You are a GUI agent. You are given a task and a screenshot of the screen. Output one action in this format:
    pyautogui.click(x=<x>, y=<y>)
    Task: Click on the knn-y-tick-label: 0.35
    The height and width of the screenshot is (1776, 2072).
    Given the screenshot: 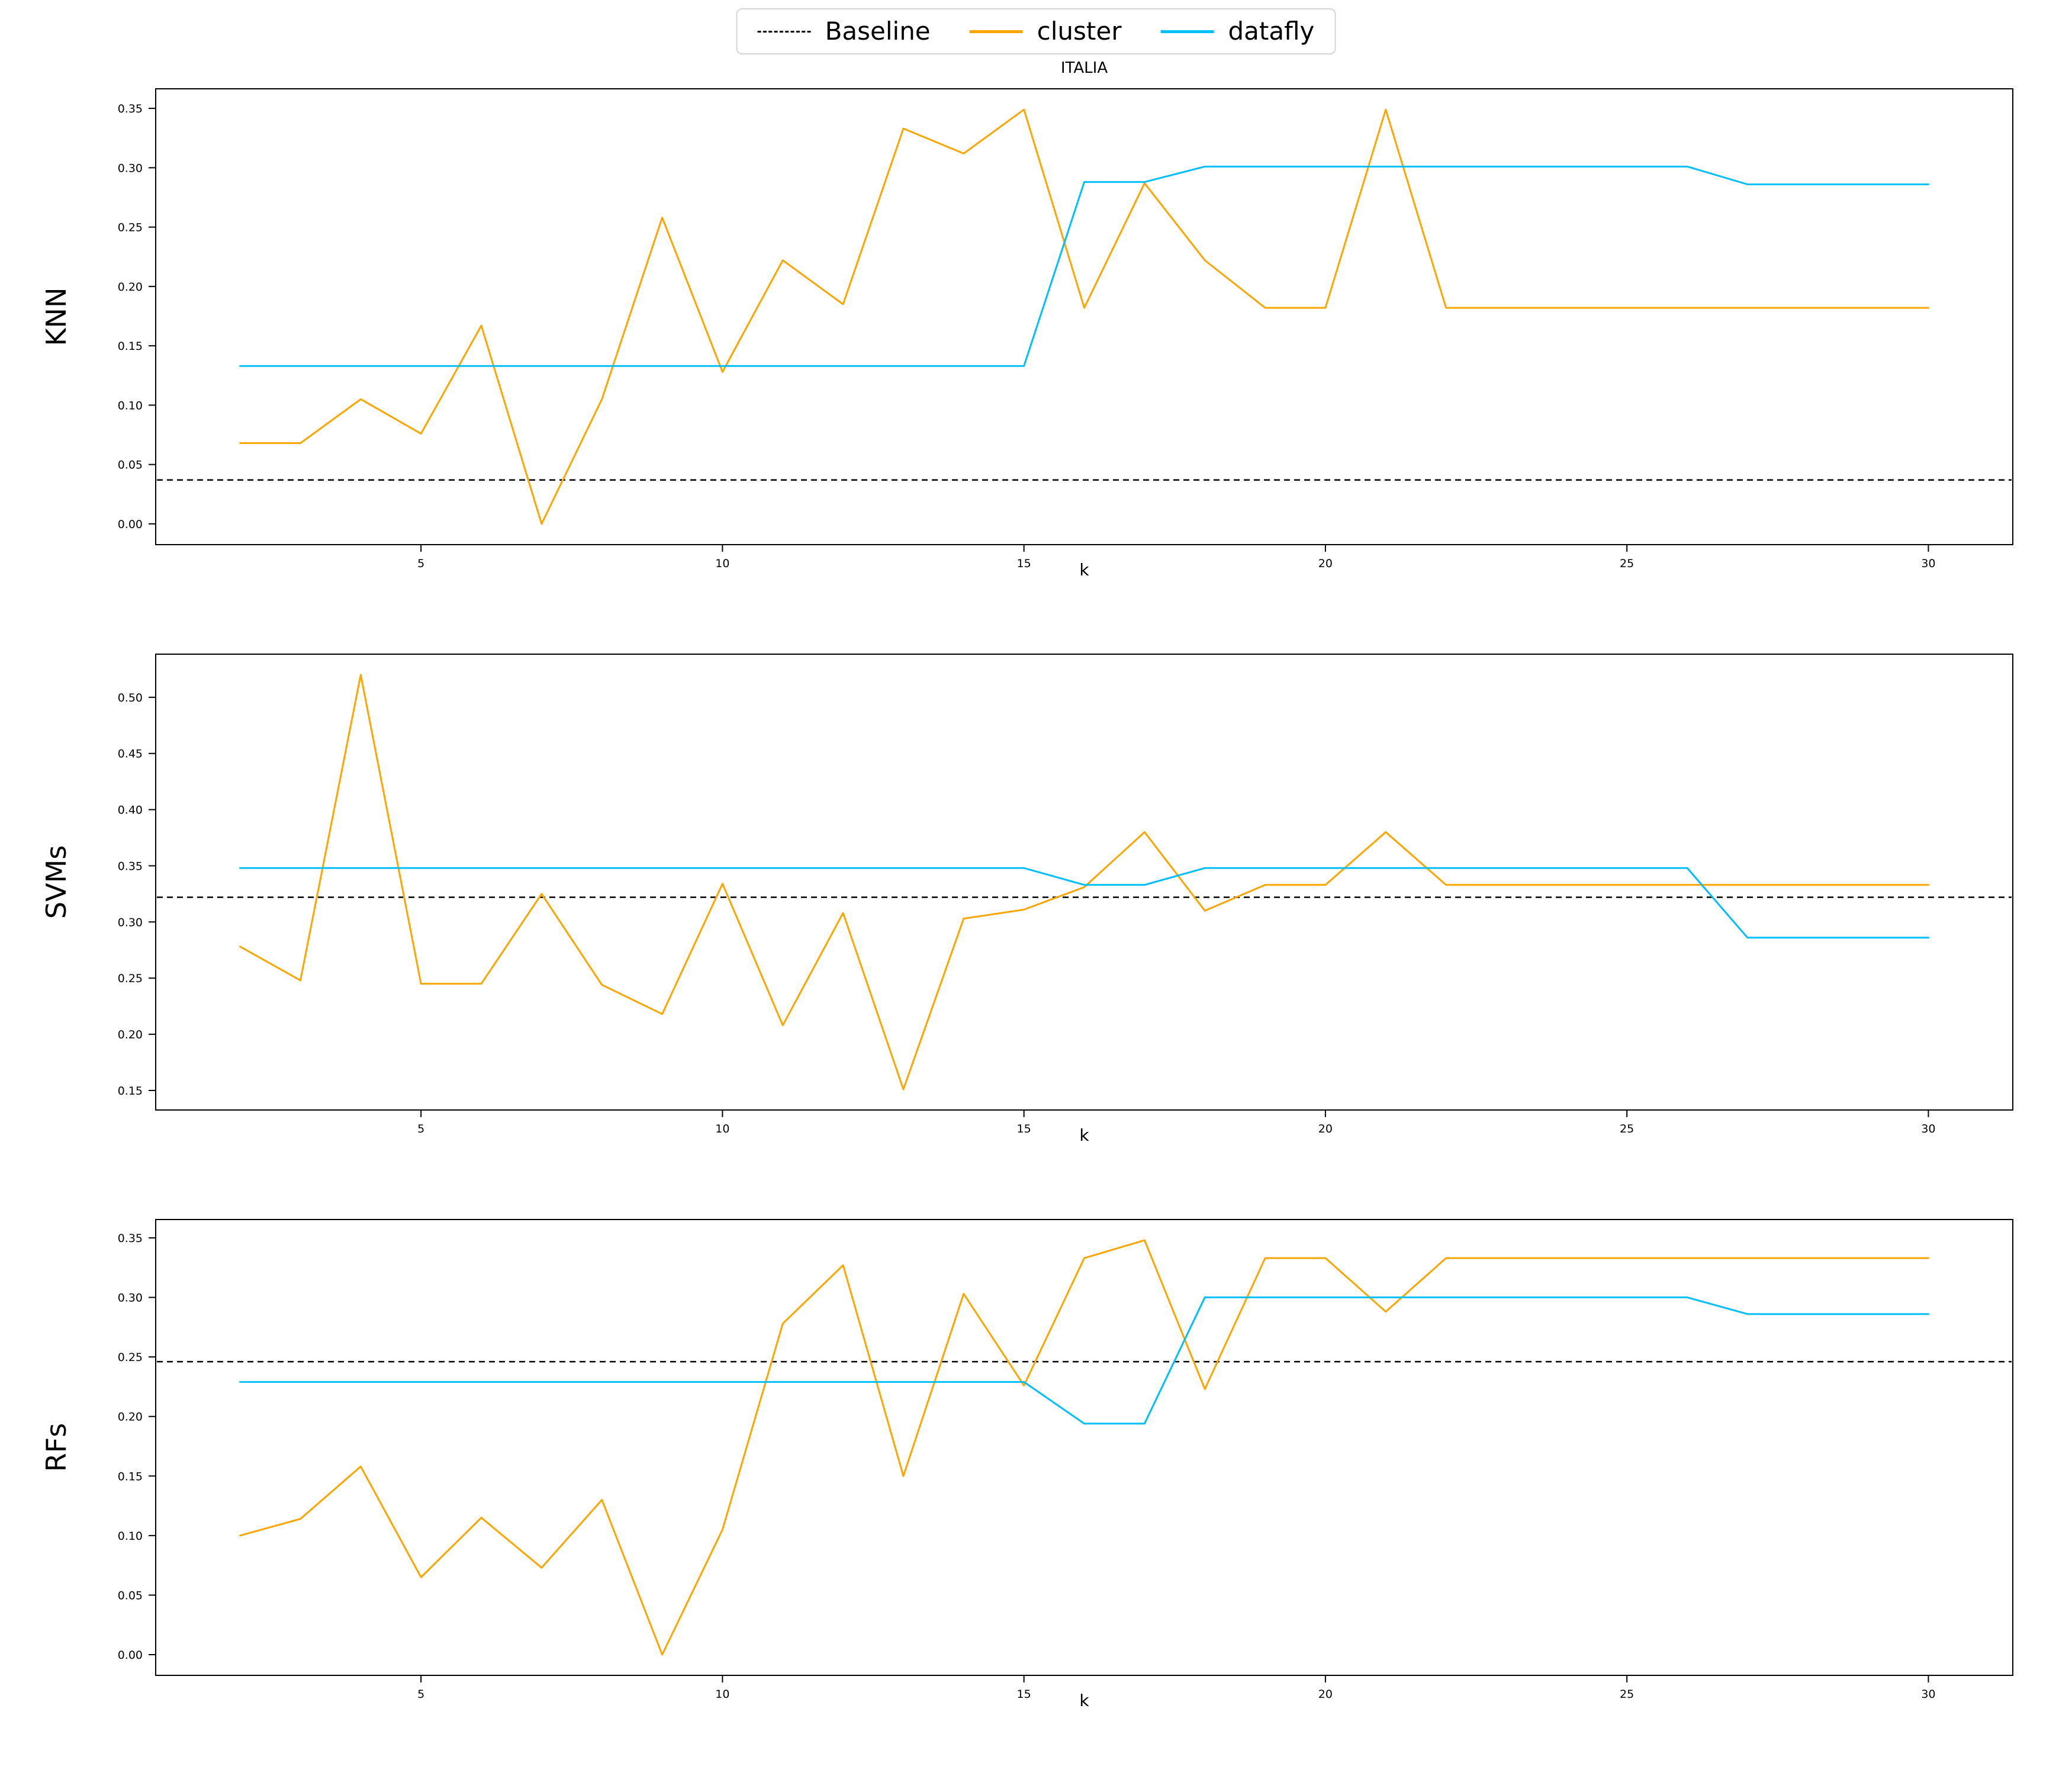 What is the action you would take?
    pyautogui.click(x=130, y=108)
    